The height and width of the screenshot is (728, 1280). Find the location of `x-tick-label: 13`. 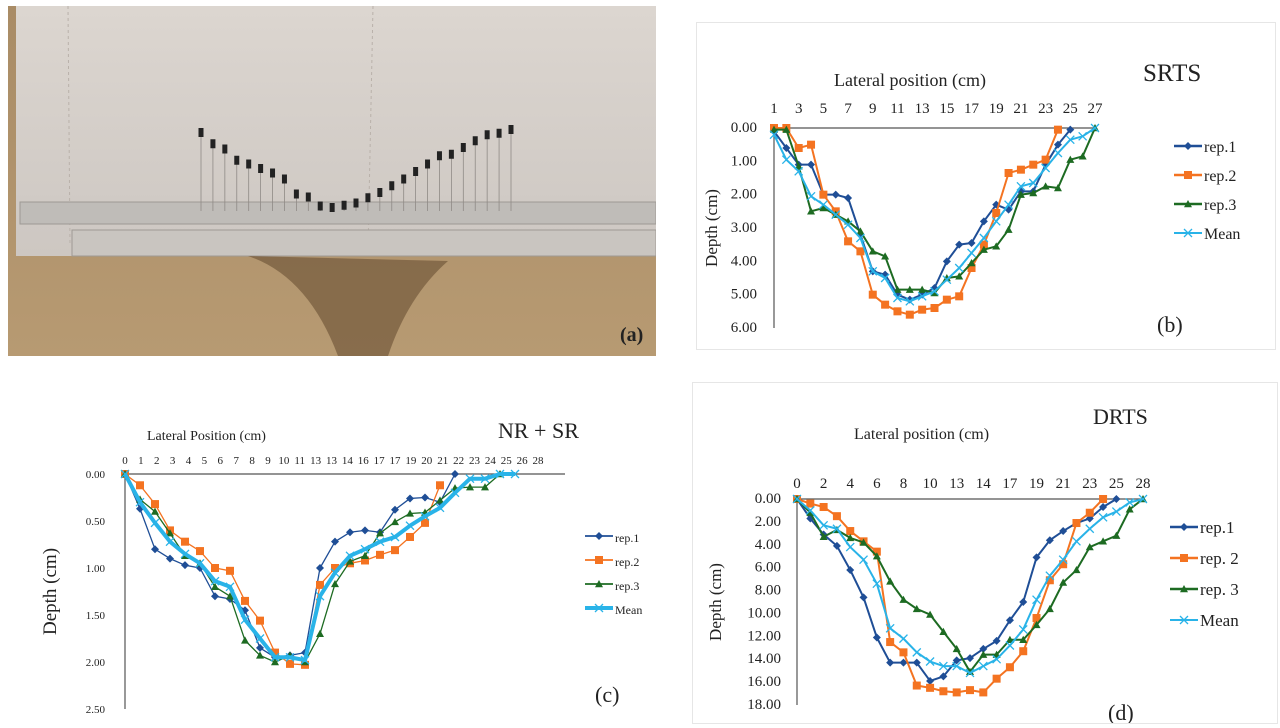

x-tick-label: 13 is located at coordinates (316, 461).